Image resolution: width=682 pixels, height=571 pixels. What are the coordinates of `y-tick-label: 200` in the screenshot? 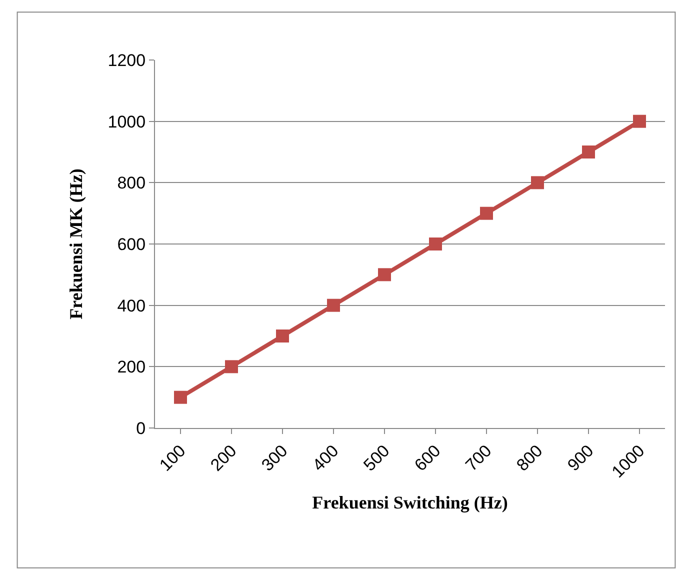 It's located at (131, 367).